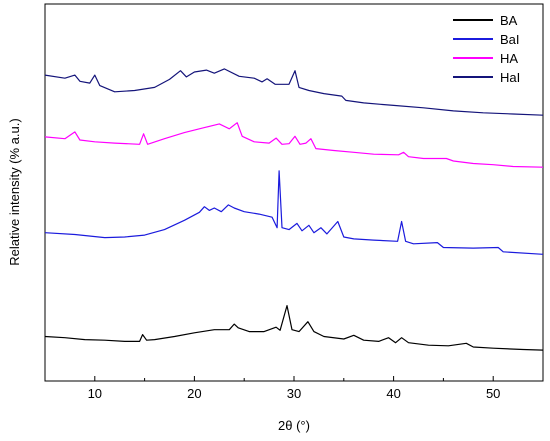  Describe the element at coordinates (509, 20) in the screenshot. I see `legend-label-ba: BA` at that location.